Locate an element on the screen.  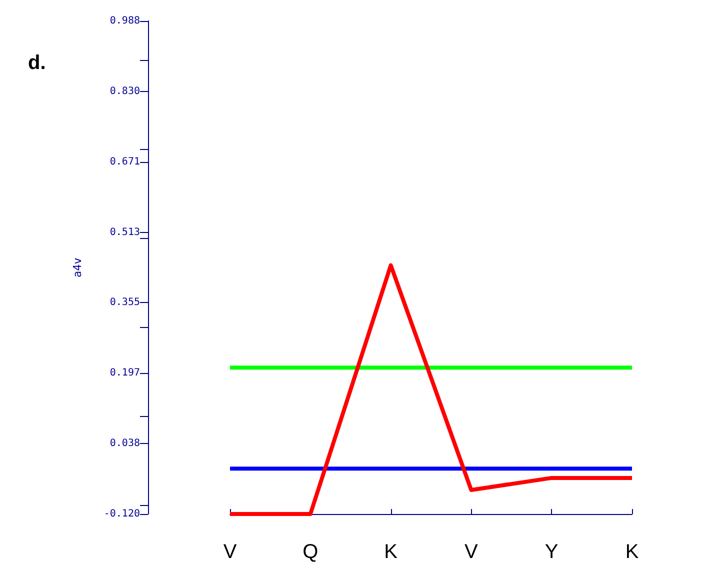
y-tick-label: 0.513 is located at coordinates (125, 232).